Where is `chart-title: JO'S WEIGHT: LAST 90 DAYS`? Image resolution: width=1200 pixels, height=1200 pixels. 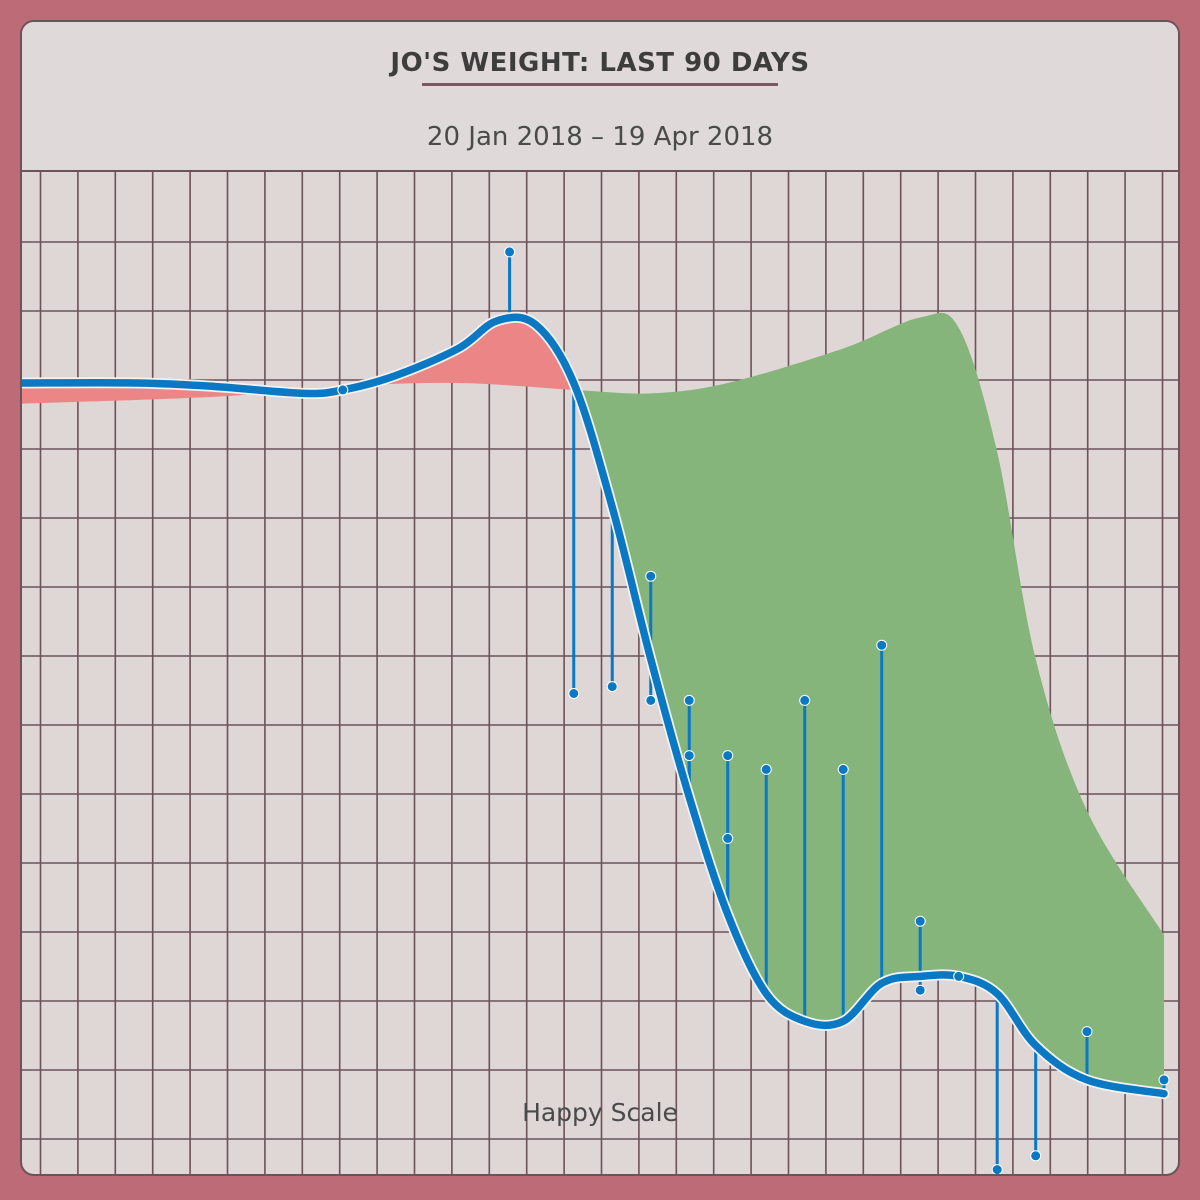
chart-title: JO'S WEIGHT: LAST 90 DAYS is located at coordinates (600, 63).